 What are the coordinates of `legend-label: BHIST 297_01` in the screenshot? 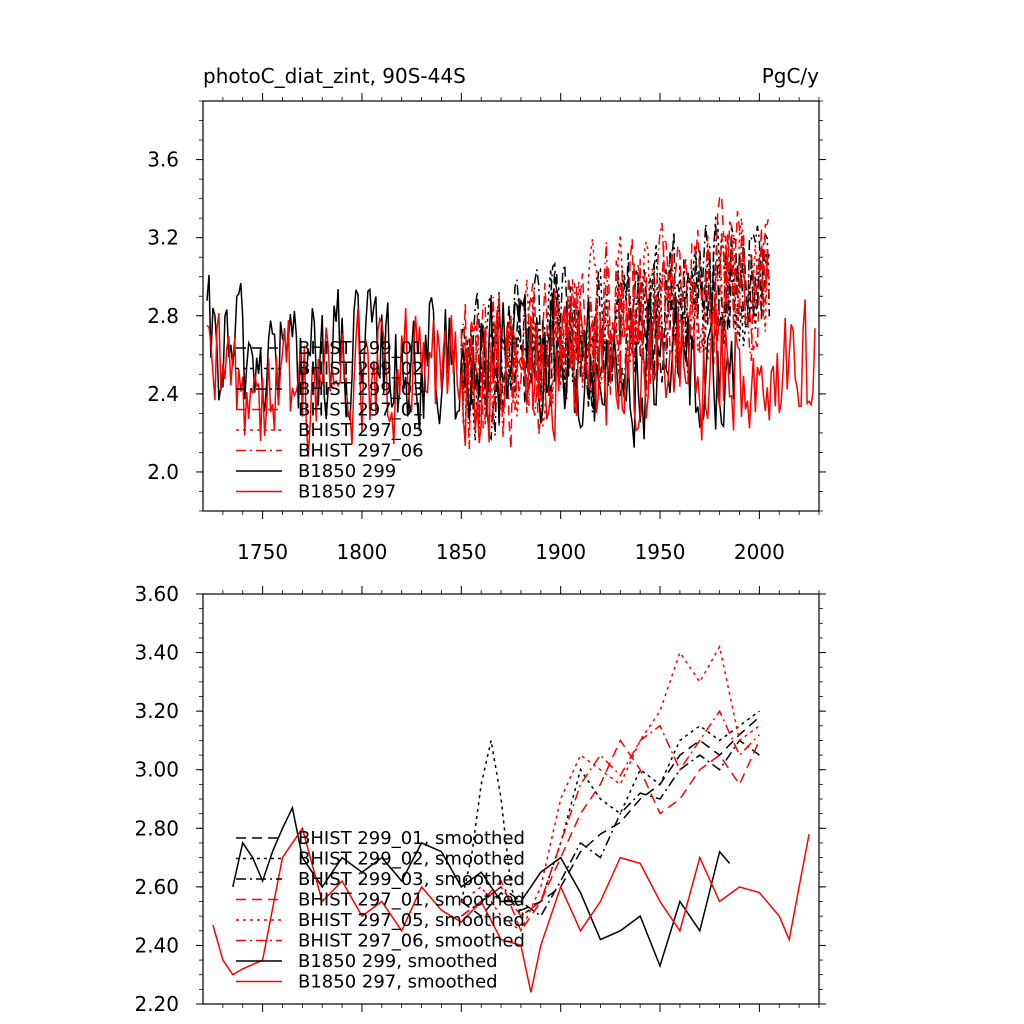 It's located at (361, 410).